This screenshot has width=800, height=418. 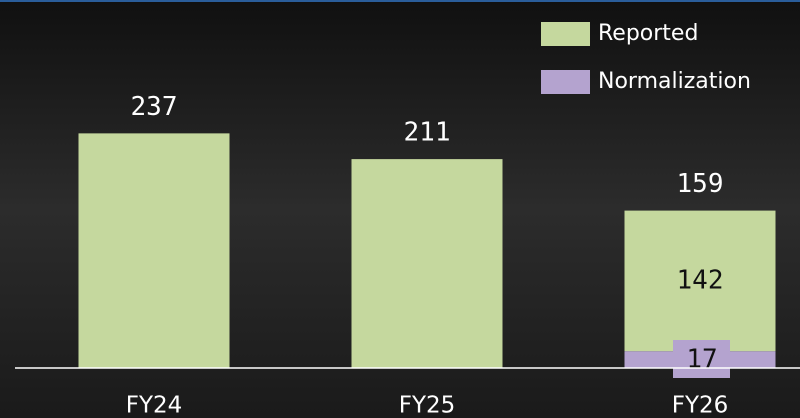 I want to click on total-label: 159, so click(x=700, y=184).